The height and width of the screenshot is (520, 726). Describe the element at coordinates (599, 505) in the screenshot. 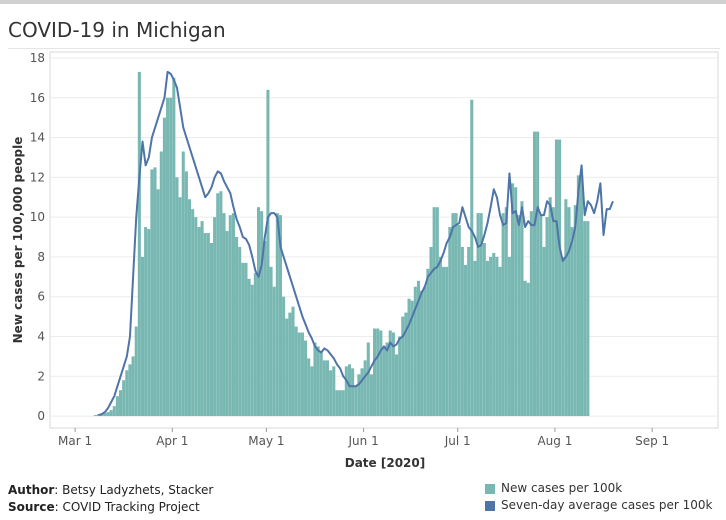

I see `legend-item-line: Seven-day average cases per 100k` at that location.